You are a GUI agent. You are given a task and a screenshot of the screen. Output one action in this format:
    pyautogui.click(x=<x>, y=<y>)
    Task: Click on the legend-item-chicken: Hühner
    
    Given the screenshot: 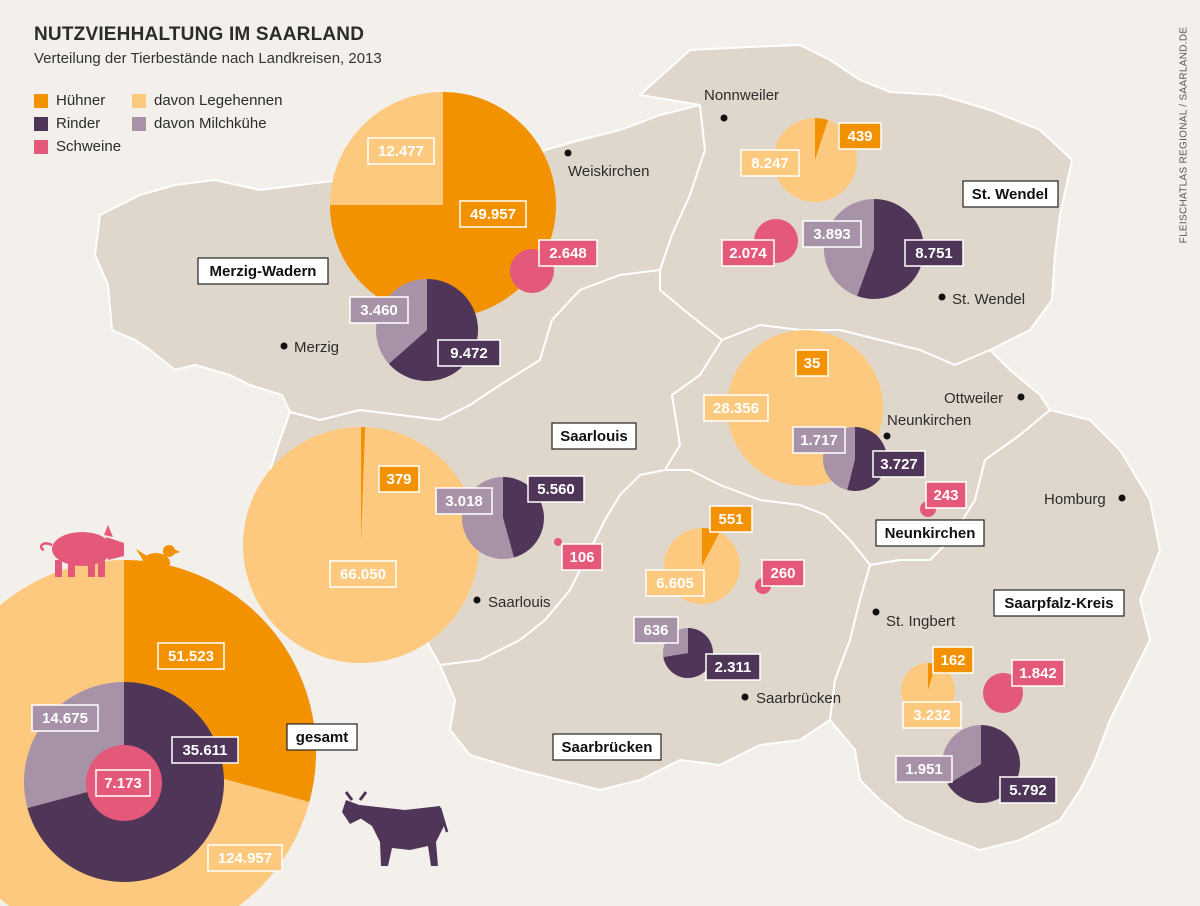 What is the action you would take?
    pyautogui.click(x=69, y=100)
    